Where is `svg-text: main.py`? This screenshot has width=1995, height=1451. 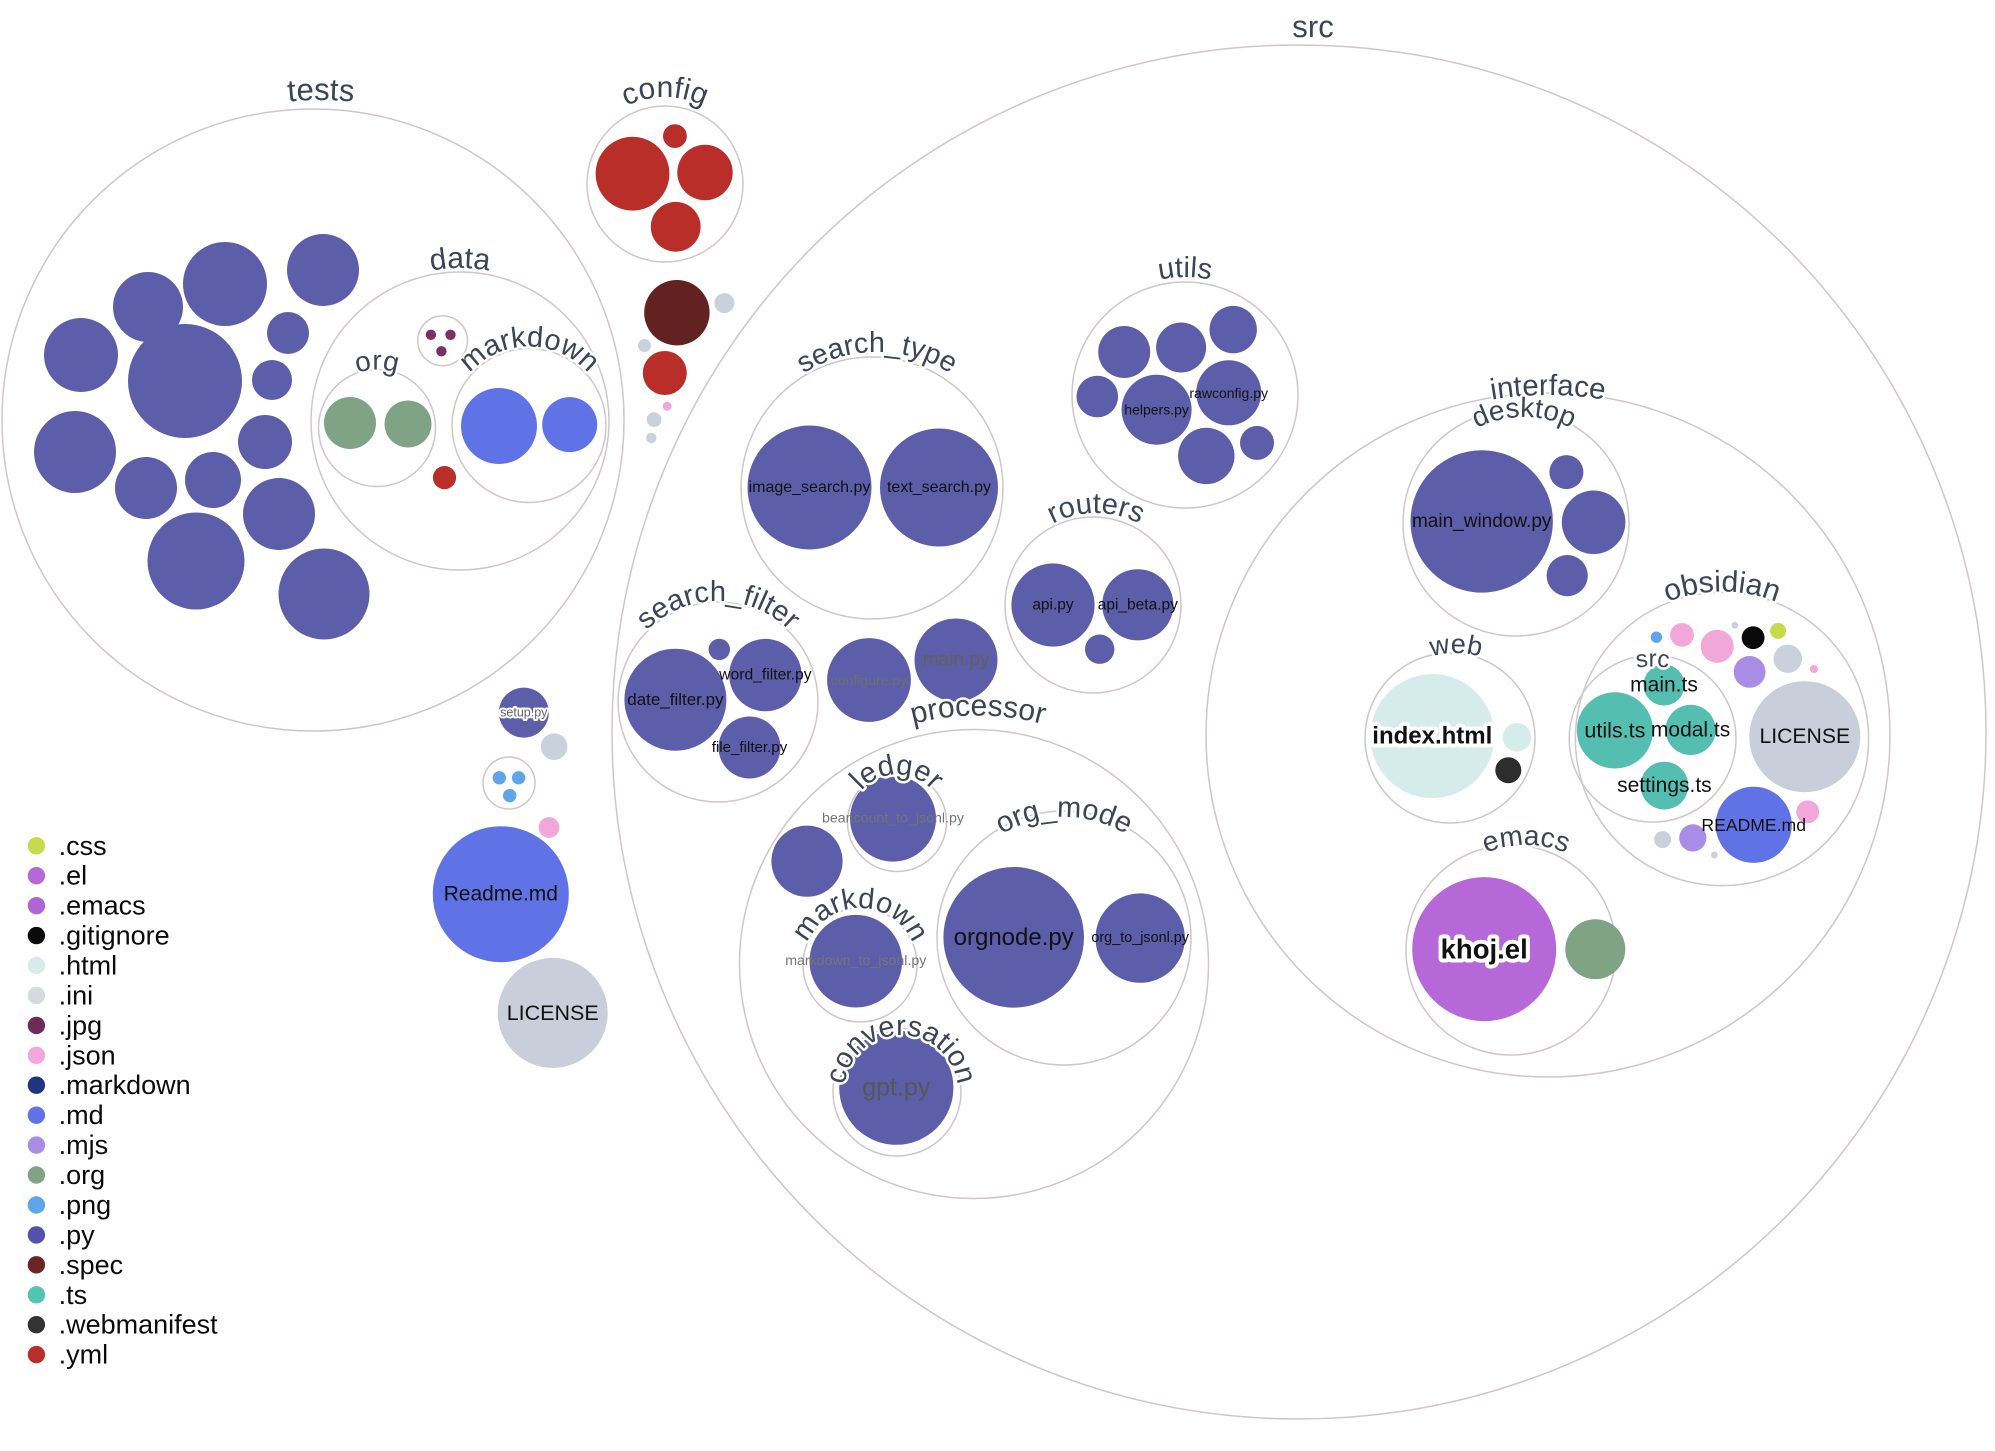
svg-text: main.py is located at coordinates (956, 660).